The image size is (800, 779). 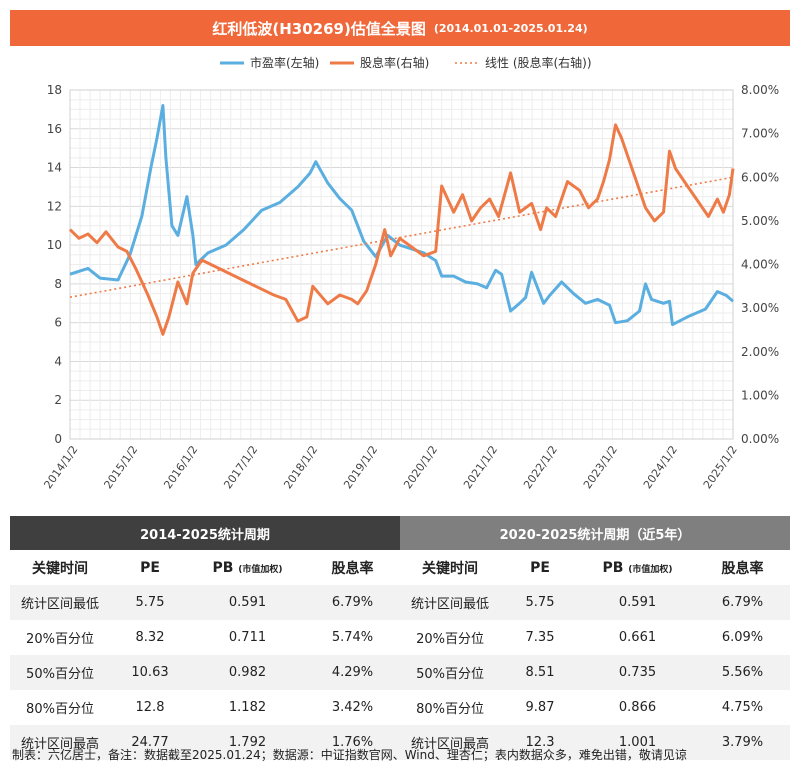 What do you see at coordinates (760, 395) in the screenshot?
I see `y-right-tick-label: 1.00%` at bounding box center [760, 395].